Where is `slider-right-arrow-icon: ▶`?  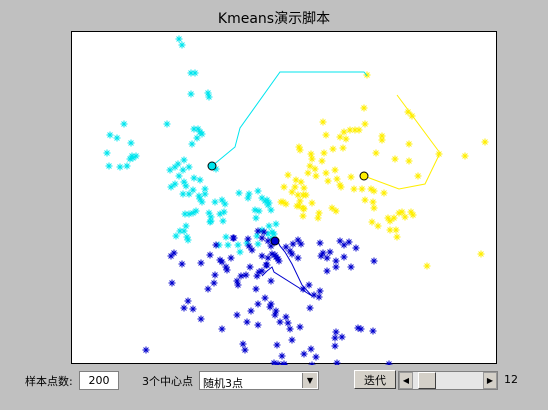
slider-right-arrow-icon: ▶ is located at coordinates (490, 380).